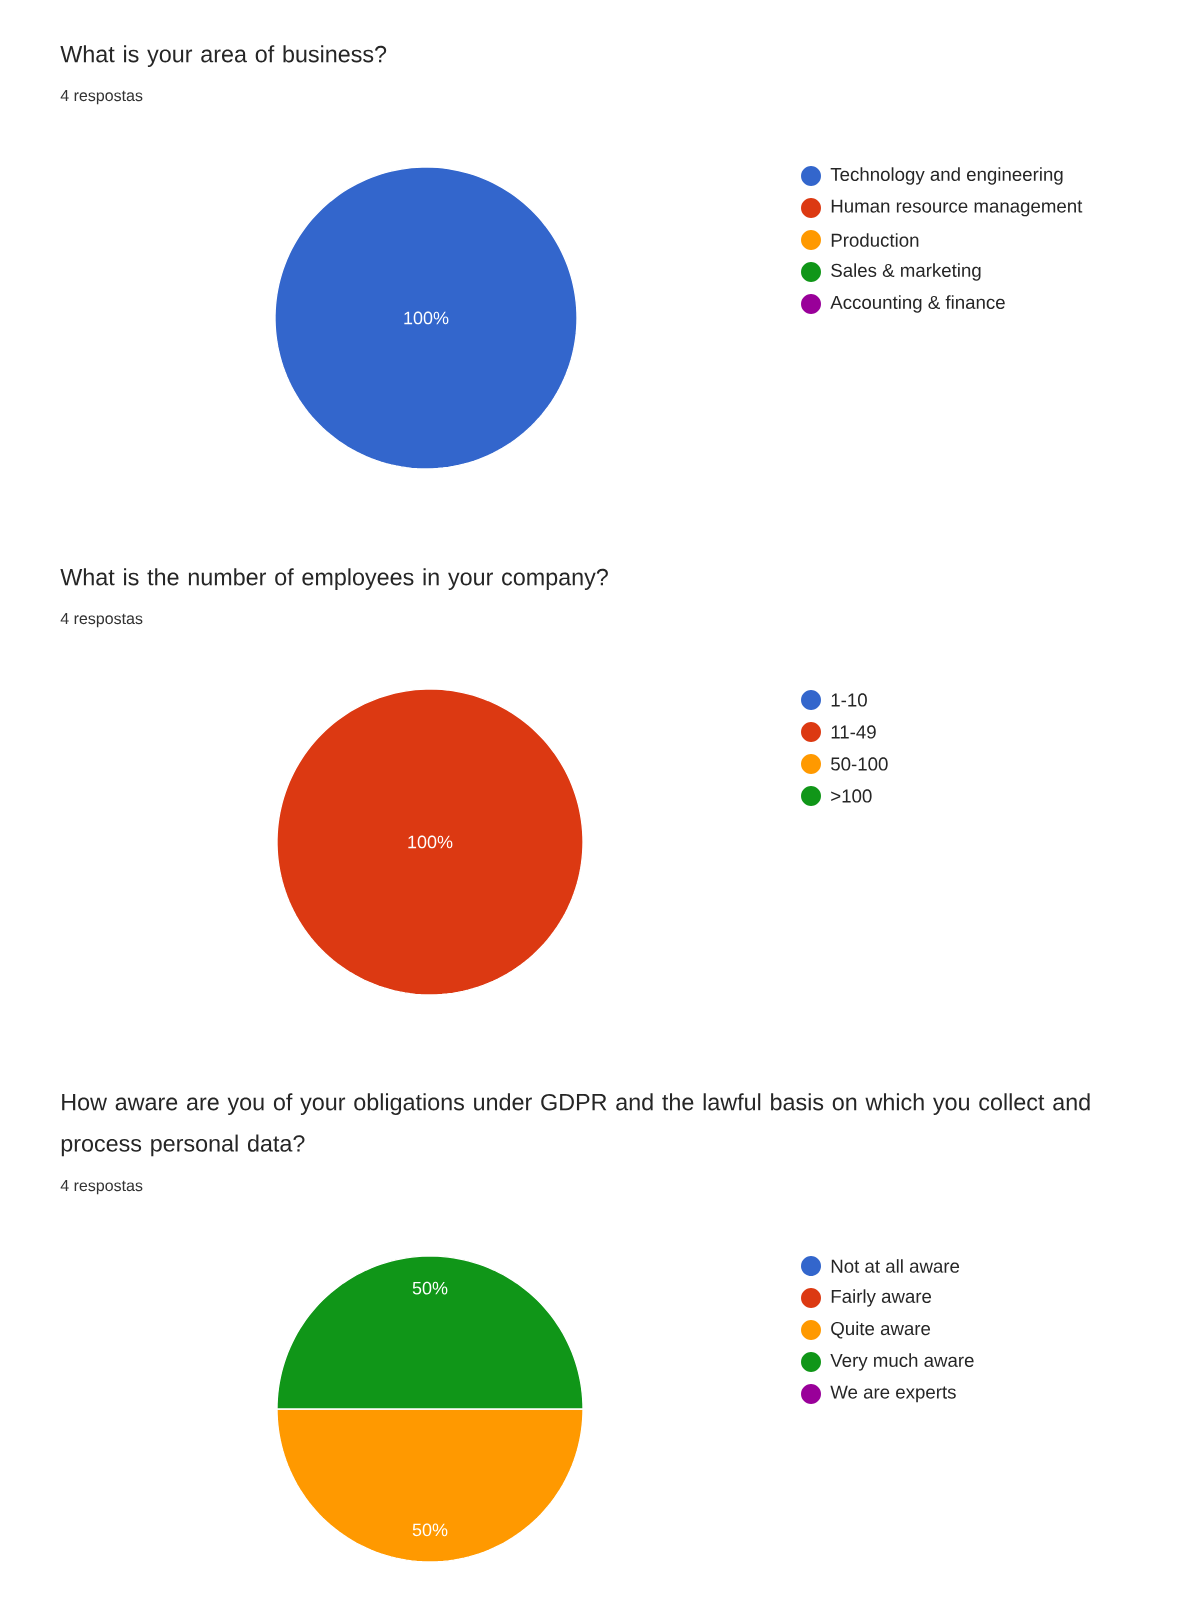 The image size is (1204, 1617). What do you see at coordinates (859, 764) in the screenshot?
I see `legend-label: 50-100` at bounding box center [859, 764].